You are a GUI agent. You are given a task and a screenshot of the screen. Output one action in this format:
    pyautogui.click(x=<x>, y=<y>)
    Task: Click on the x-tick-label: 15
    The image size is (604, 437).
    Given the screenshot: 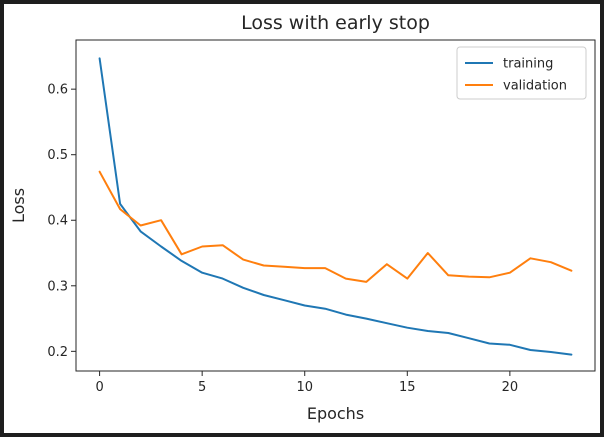 What is the action you would take?
    pyautogui.click(x=407, y=387)
    